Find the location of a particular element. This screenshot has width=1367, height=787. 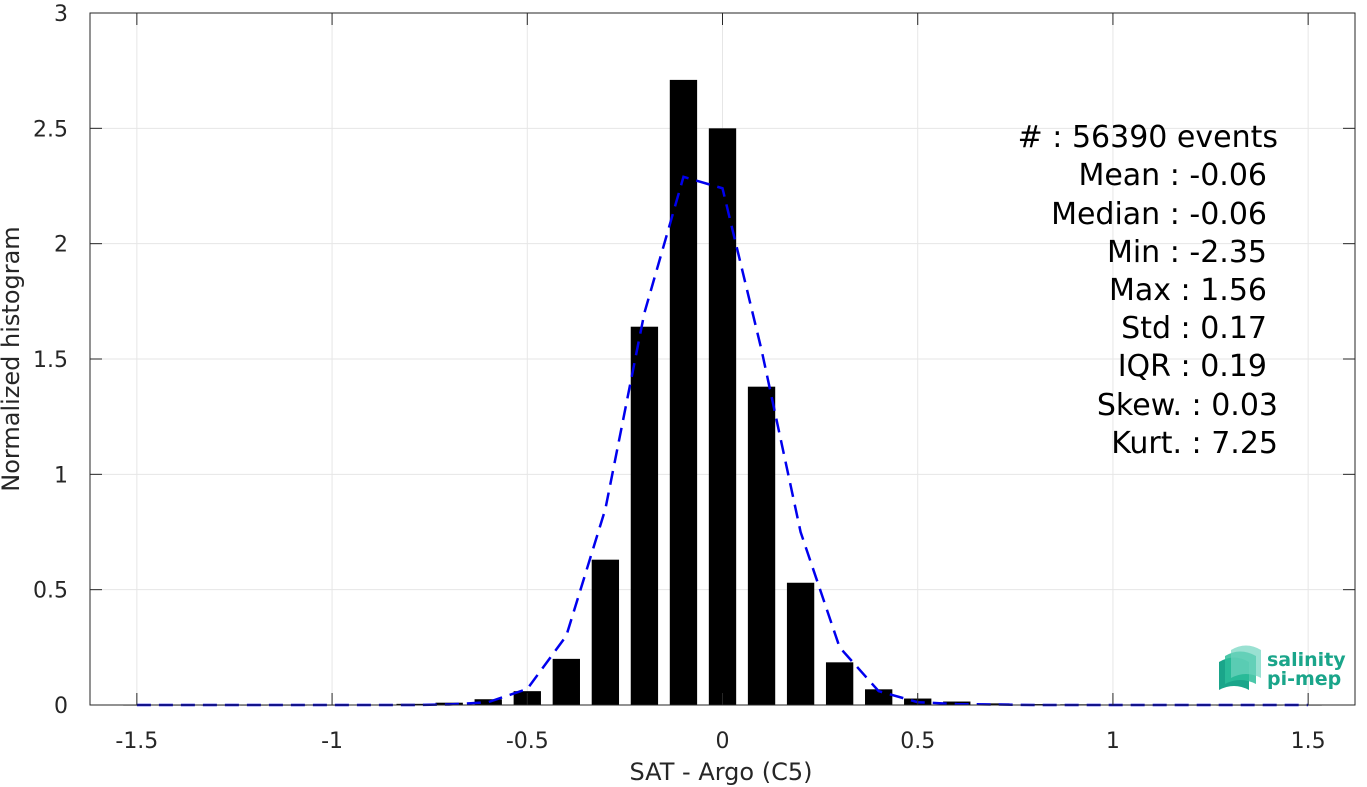

x-axis-label: SAT - Argo (C5) is located at coordinates (721, 772).